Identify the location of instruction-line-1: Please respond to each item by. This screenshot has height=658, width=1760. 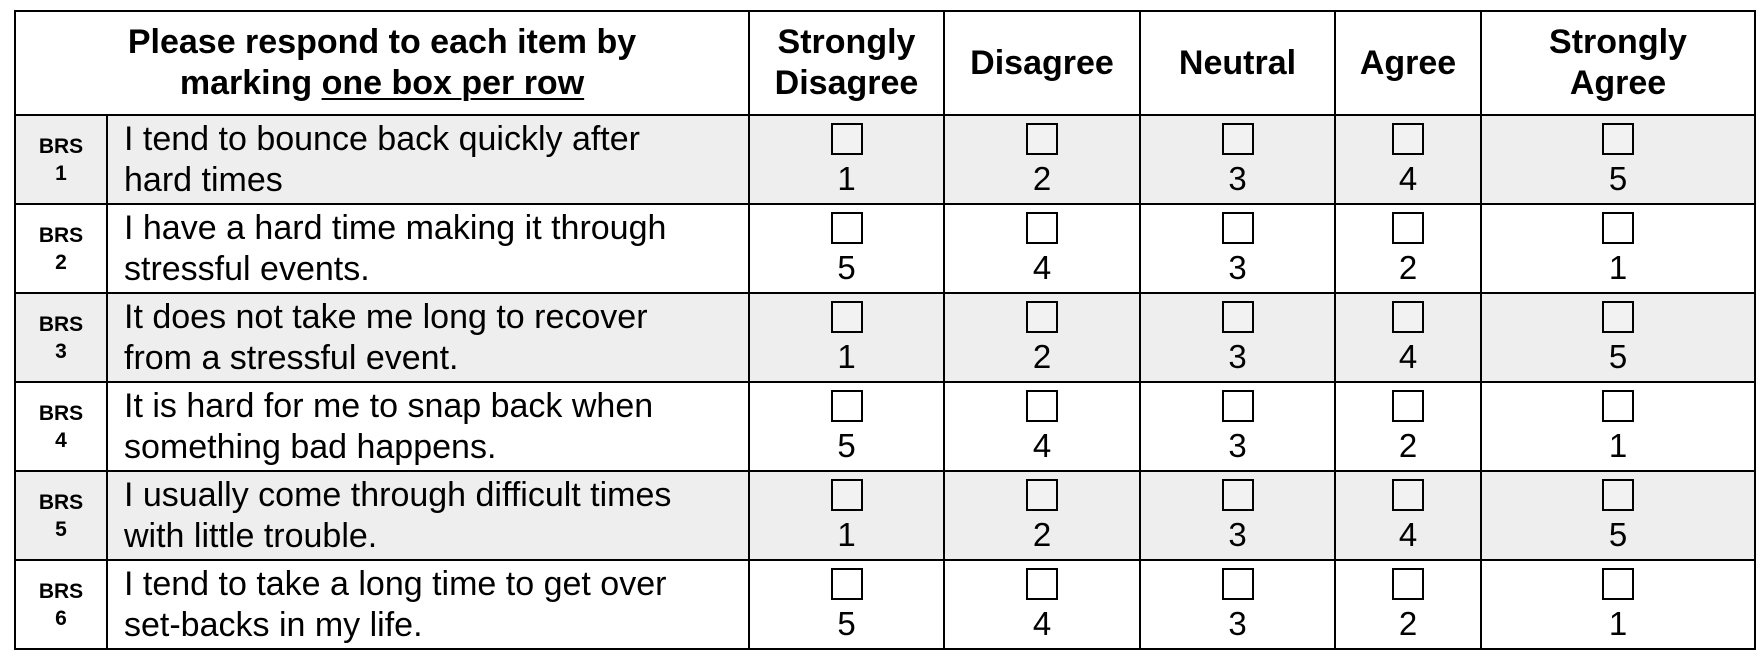
(382, 42).